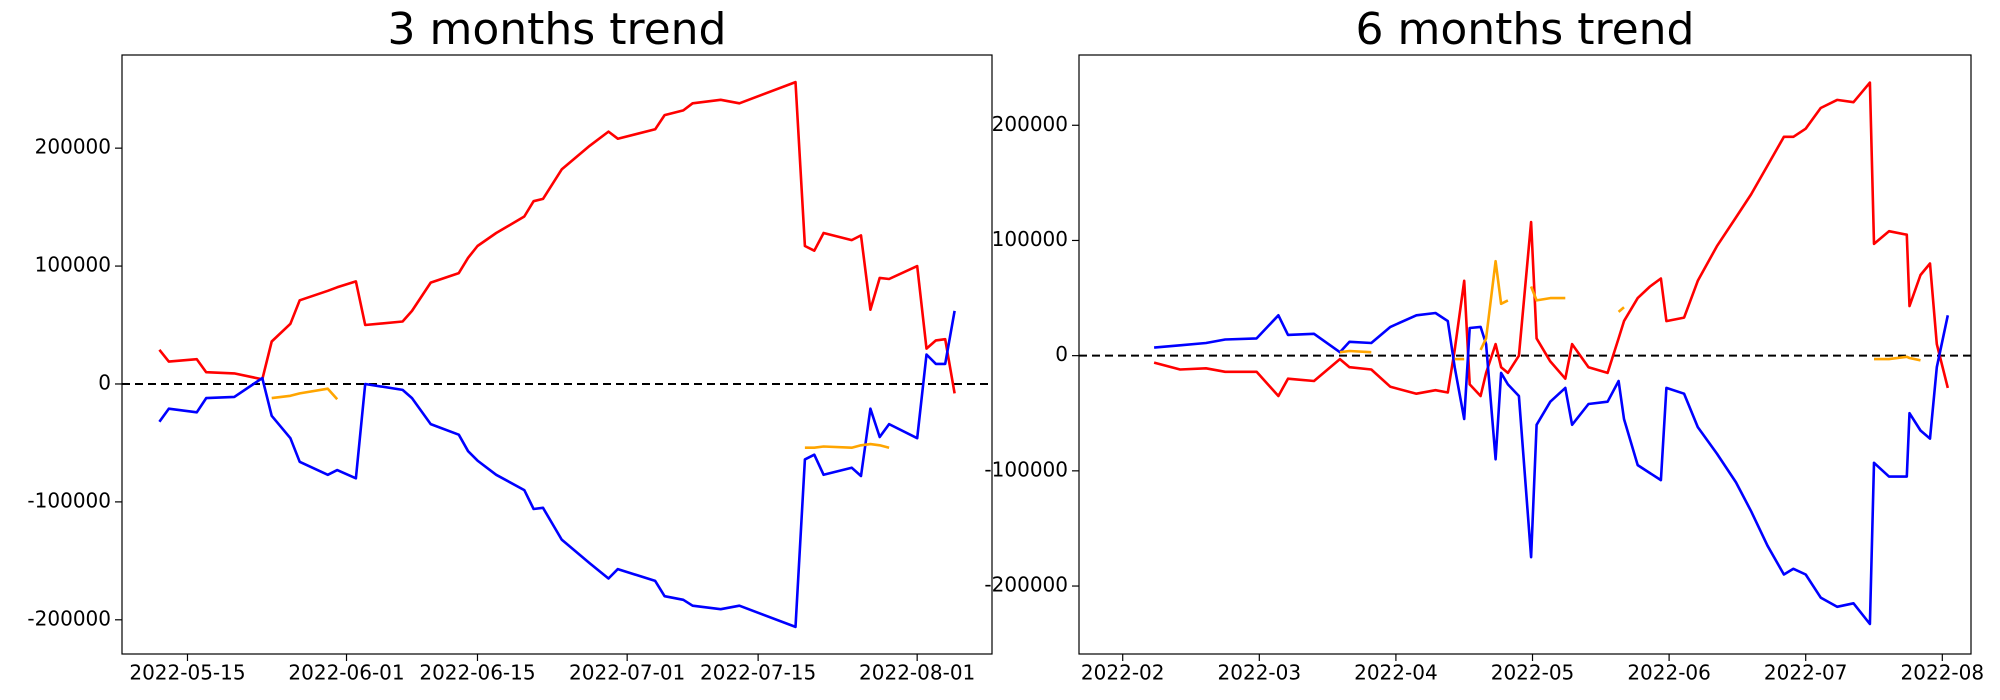 The width and height of the screenshot is (2000, 700). Describe the element at coordinates (1806, 673) in the screenshot. I see `x-tick-label: 2022-07` at that location.